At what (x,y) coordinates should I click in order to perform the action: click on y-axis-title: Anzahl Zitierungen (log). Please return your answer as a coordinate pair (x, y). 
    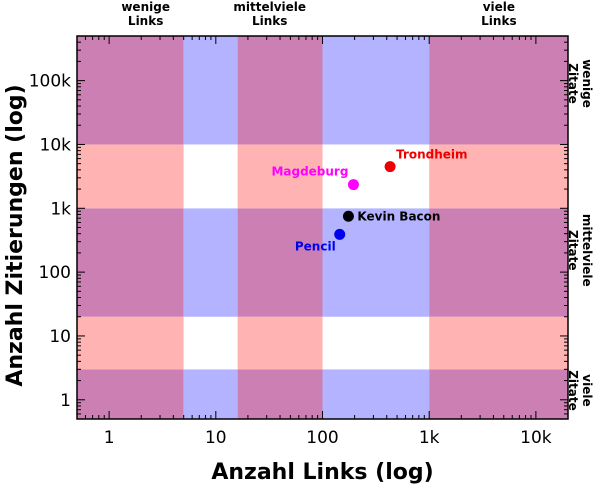
    Looking at the image, I should click on (15, 235).